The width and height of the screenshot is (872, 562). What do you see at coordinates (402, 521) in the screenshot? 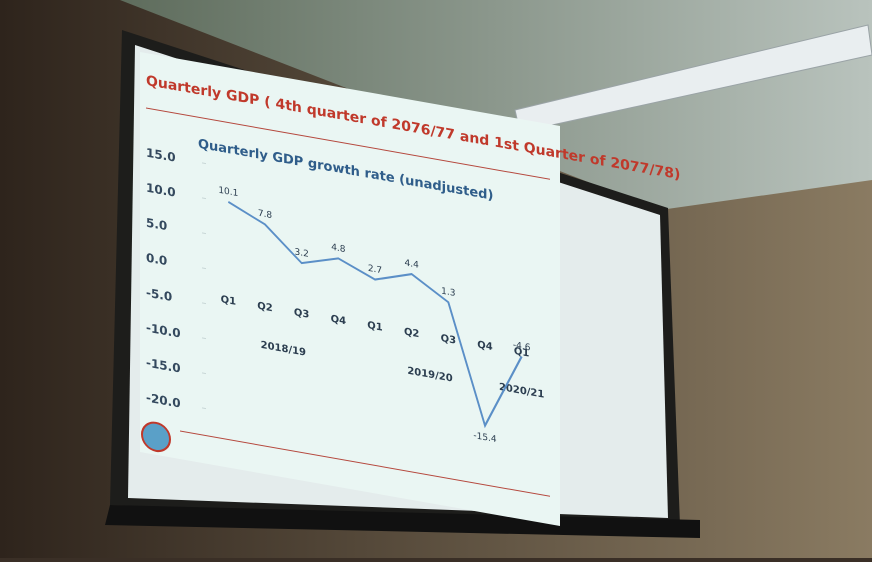
I see `screen-bar` at bounding box center [402, 521].